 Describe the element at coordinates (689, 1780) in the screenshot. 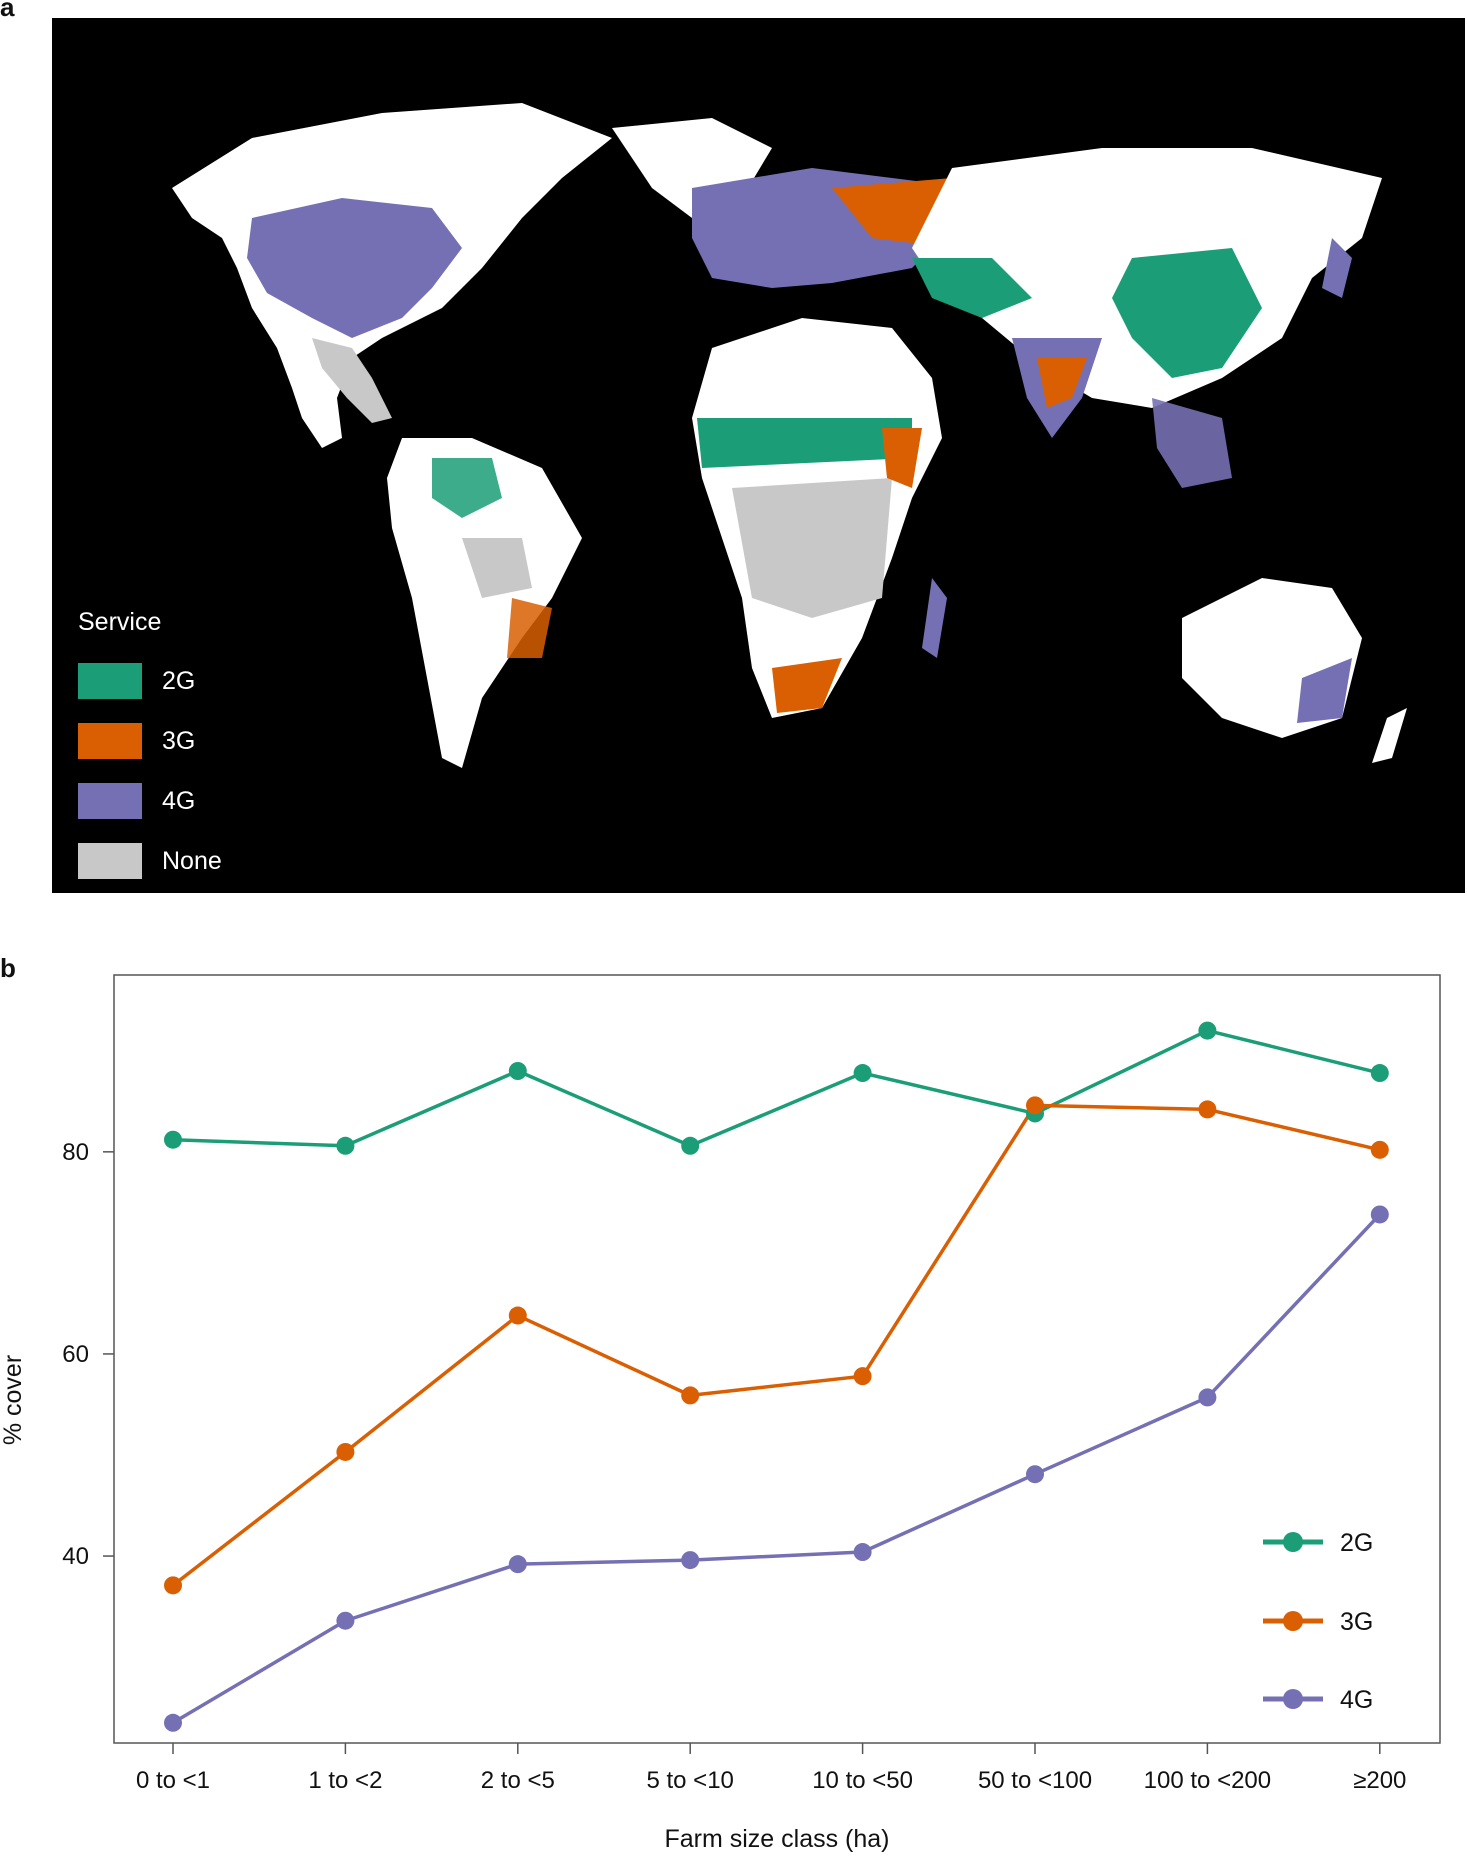

I see `x-tick-label: 5 to <10` at that location.